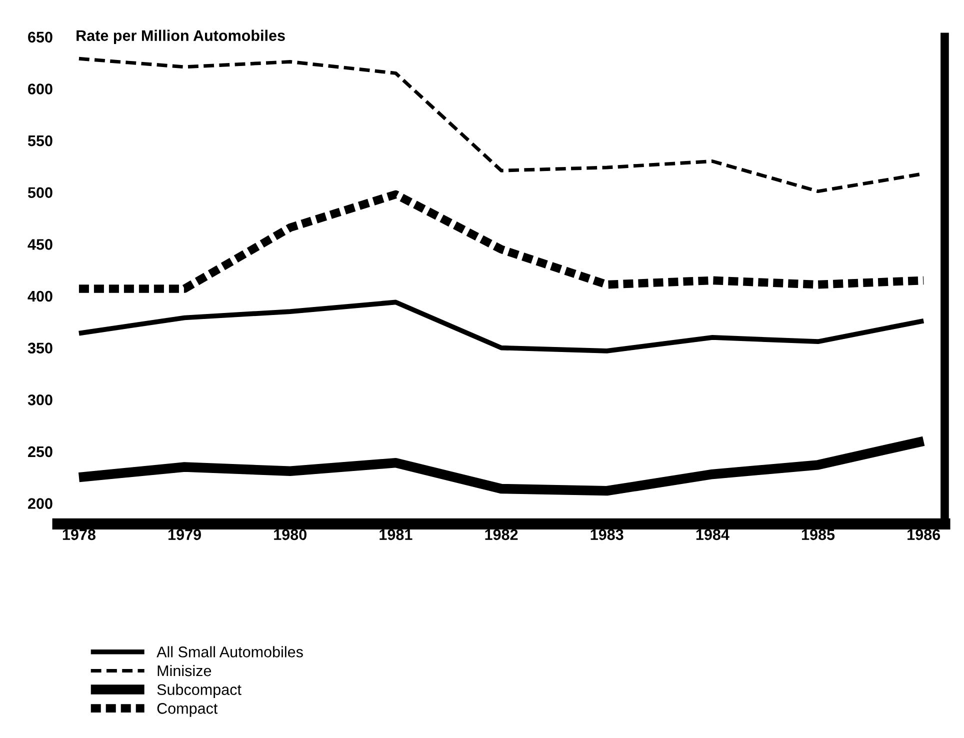 This screenshot has width=964, height=738. What do you see at coordinates (607, 534) in the screenshot?
I see `x-tick-label: 1983` at bounding box center [607, 534].